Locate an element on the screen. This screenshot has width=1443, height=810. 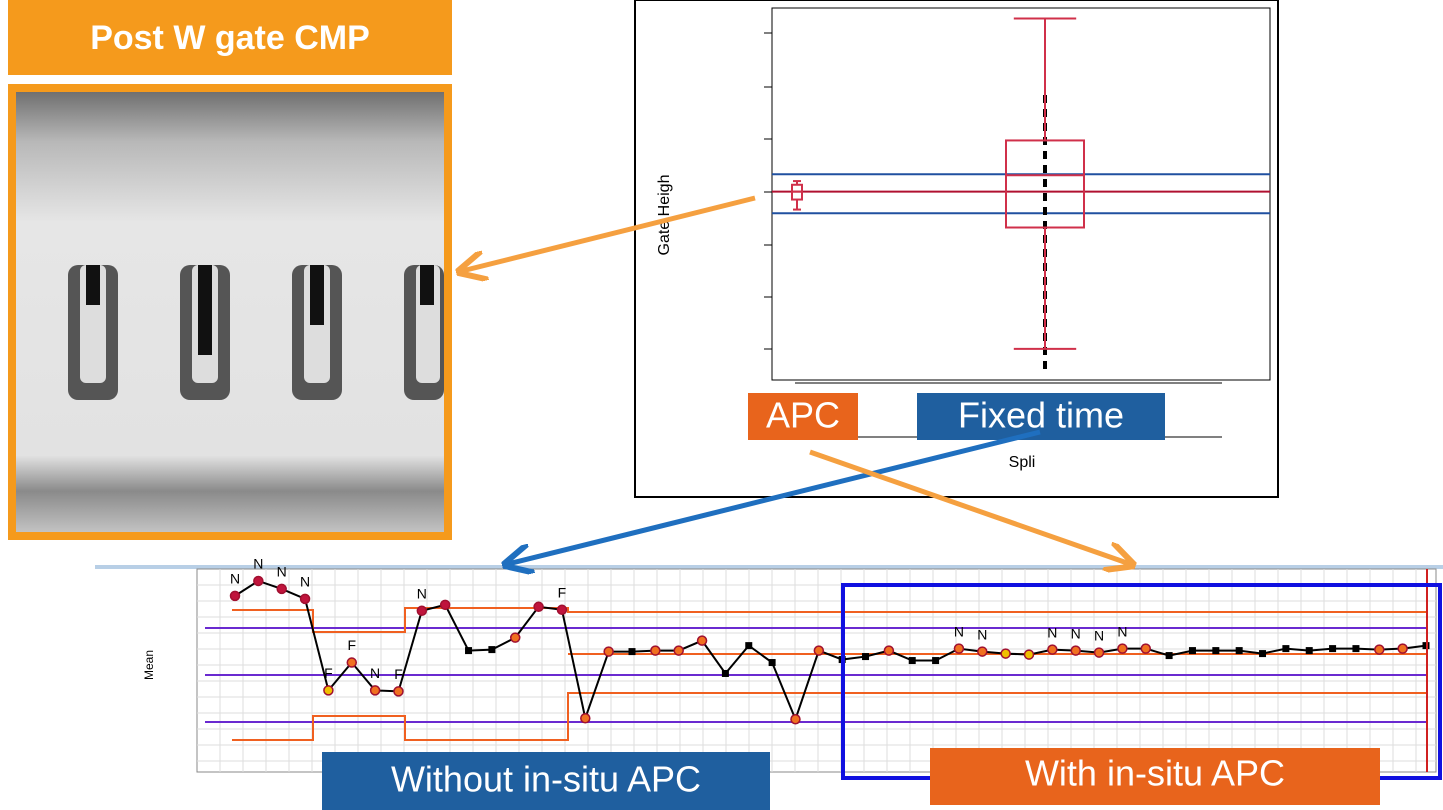
group-label: APC is located at coordinates (803, 415).